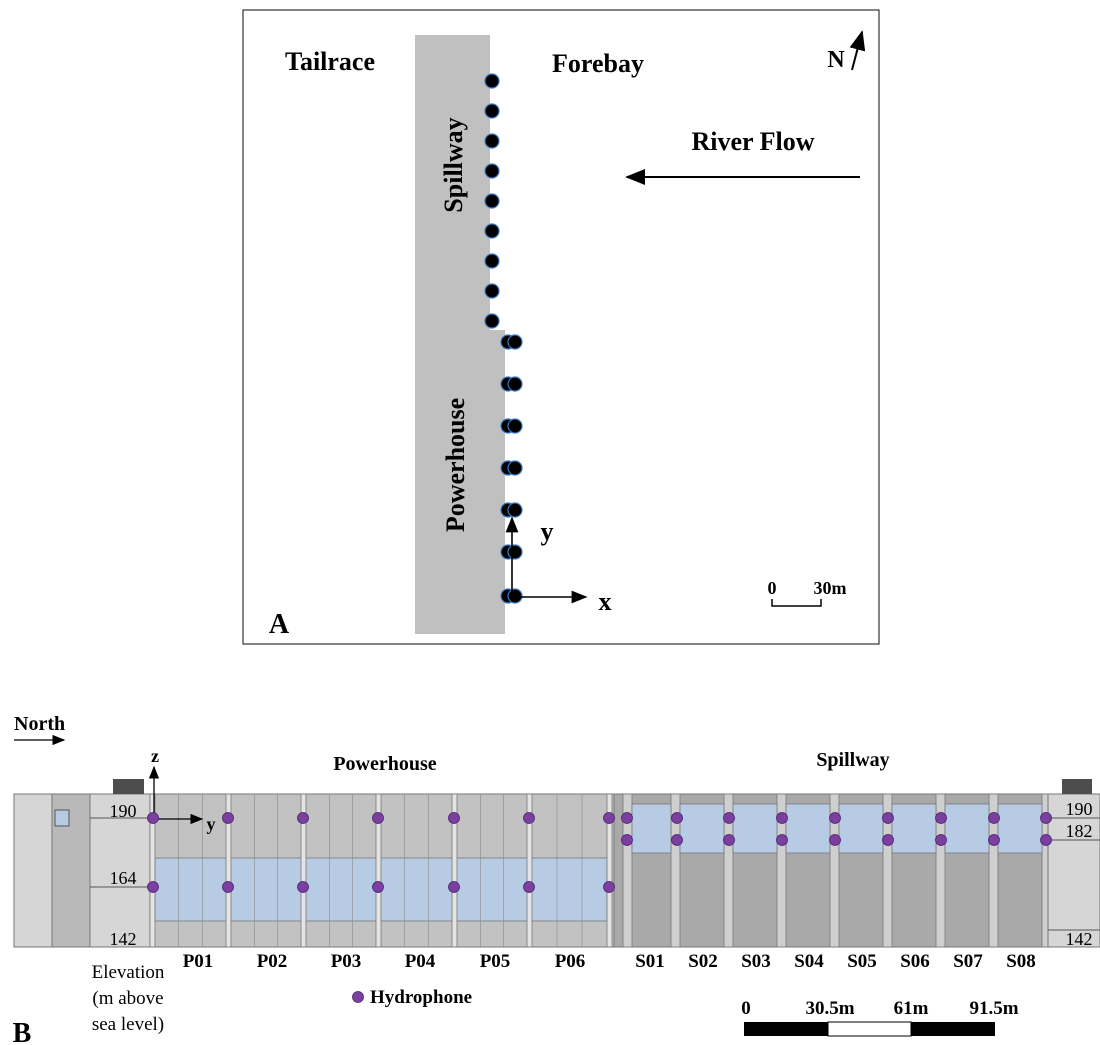  I want to click on elev-left-142: 142, so click(123, 939).